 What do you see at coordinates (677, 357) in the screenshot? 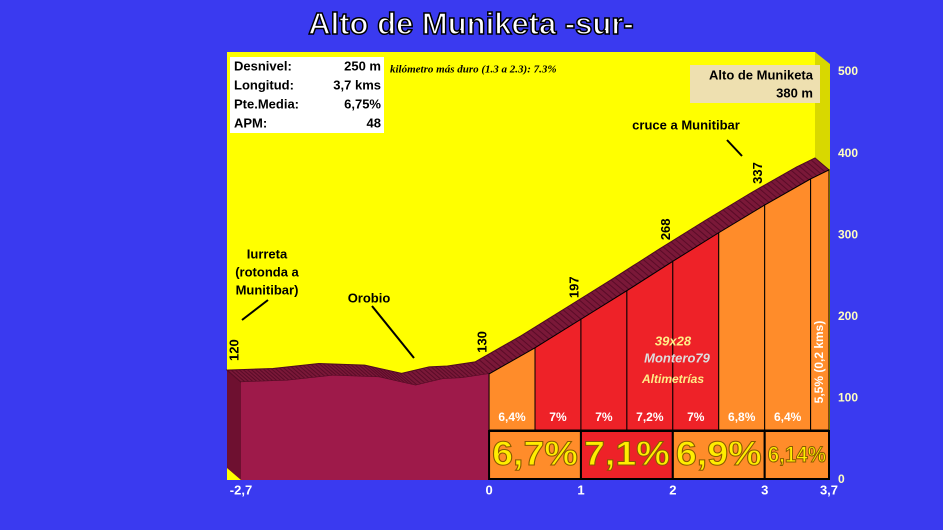
I see `credit: Montero79` at bounding box center [677, 357].